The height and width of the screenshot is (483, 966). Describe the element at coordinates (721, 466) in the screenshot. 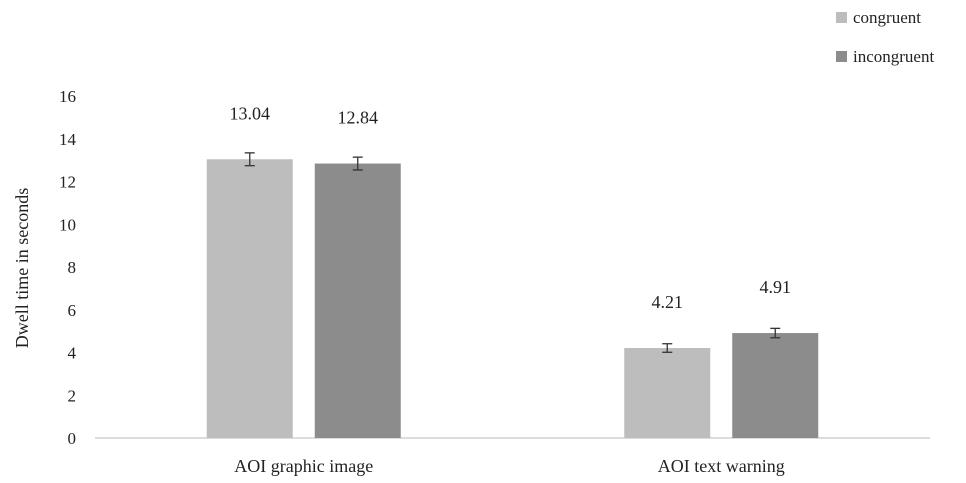

I see `category-label: AOI text warning` at that location.